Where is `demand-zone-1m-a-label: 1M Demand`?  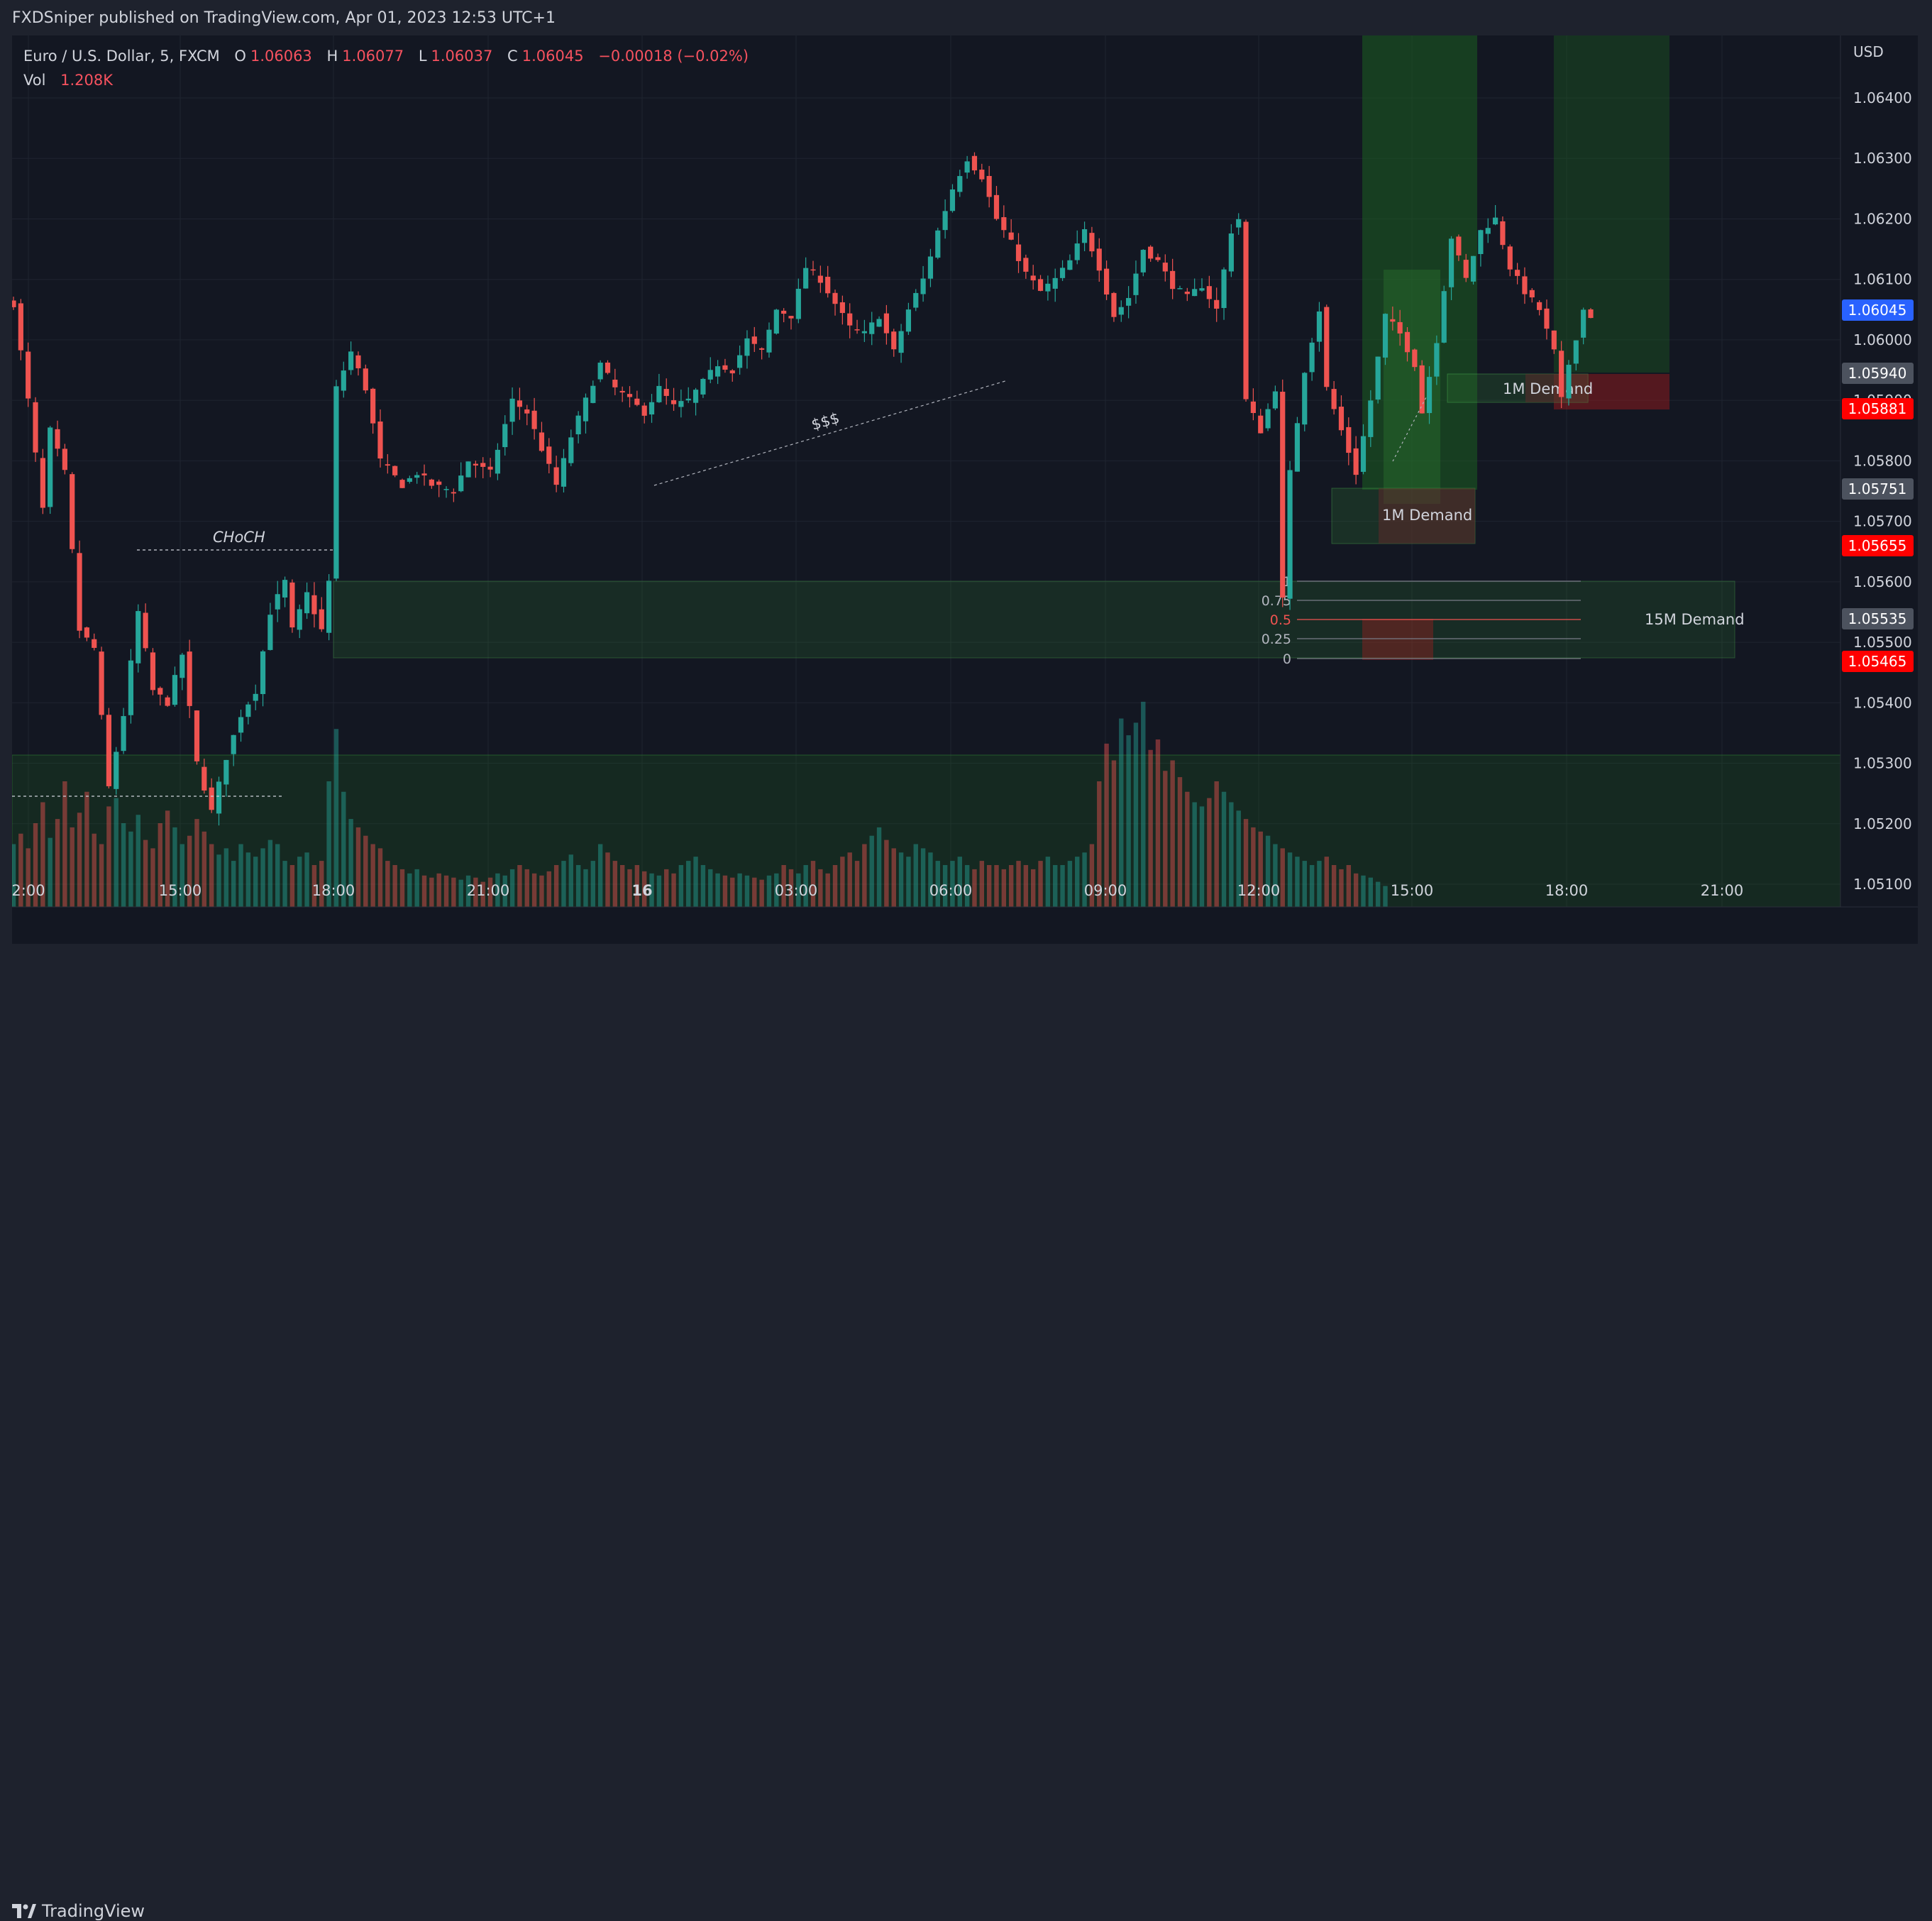 demand-zone-1m-a-label: 1M Demand is located at coordinates (1427, 515).